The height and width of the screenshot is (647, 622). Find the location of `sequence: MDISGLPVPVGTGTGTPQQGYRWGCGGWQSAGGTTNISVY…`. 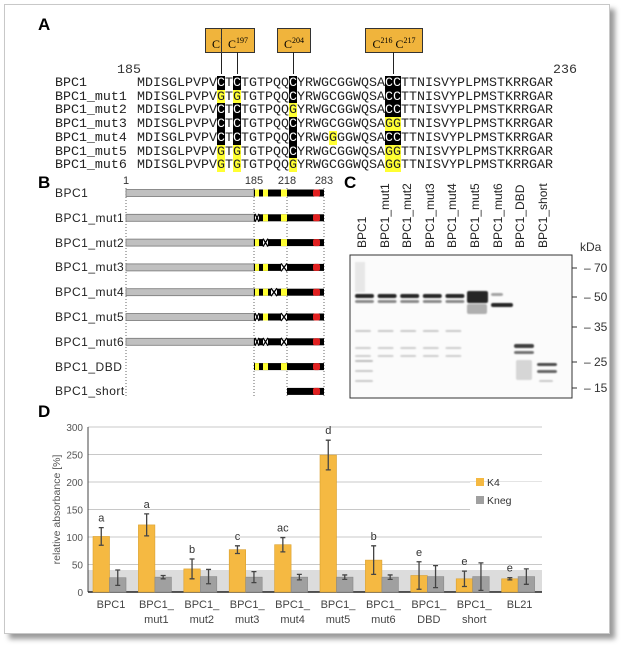

sequence: MDISGLPVPVGTGTGTPQQGYRWGCGGWQSAGGTTNISVY… is located at coordinates (345, 164).